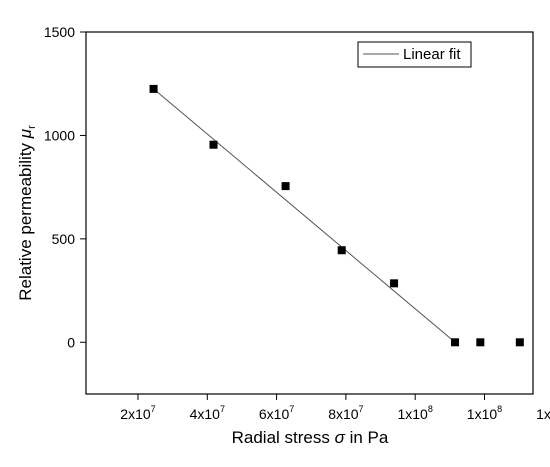 This screenshot has height=467, width=550. I want to click on y-axis-label: Relative permeability μr, so click(27, 213).